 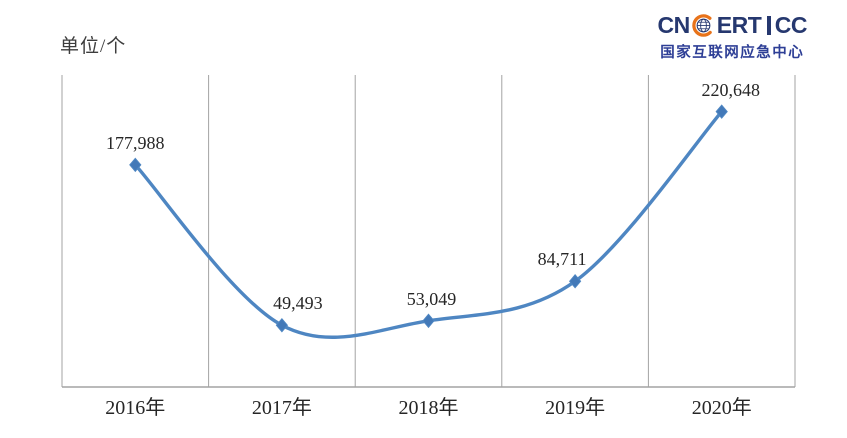 I want to click on cncert-logo: CN ERT CC 国家互联网应急中心, so click(x=732, y=37).